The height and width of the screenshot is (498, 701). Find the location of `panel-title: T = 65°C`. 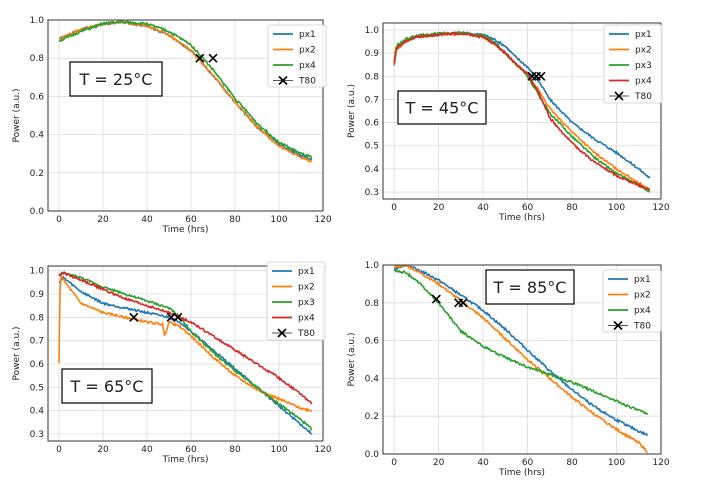

panel-title: T = 65°C is located at coordinates (107, 386).